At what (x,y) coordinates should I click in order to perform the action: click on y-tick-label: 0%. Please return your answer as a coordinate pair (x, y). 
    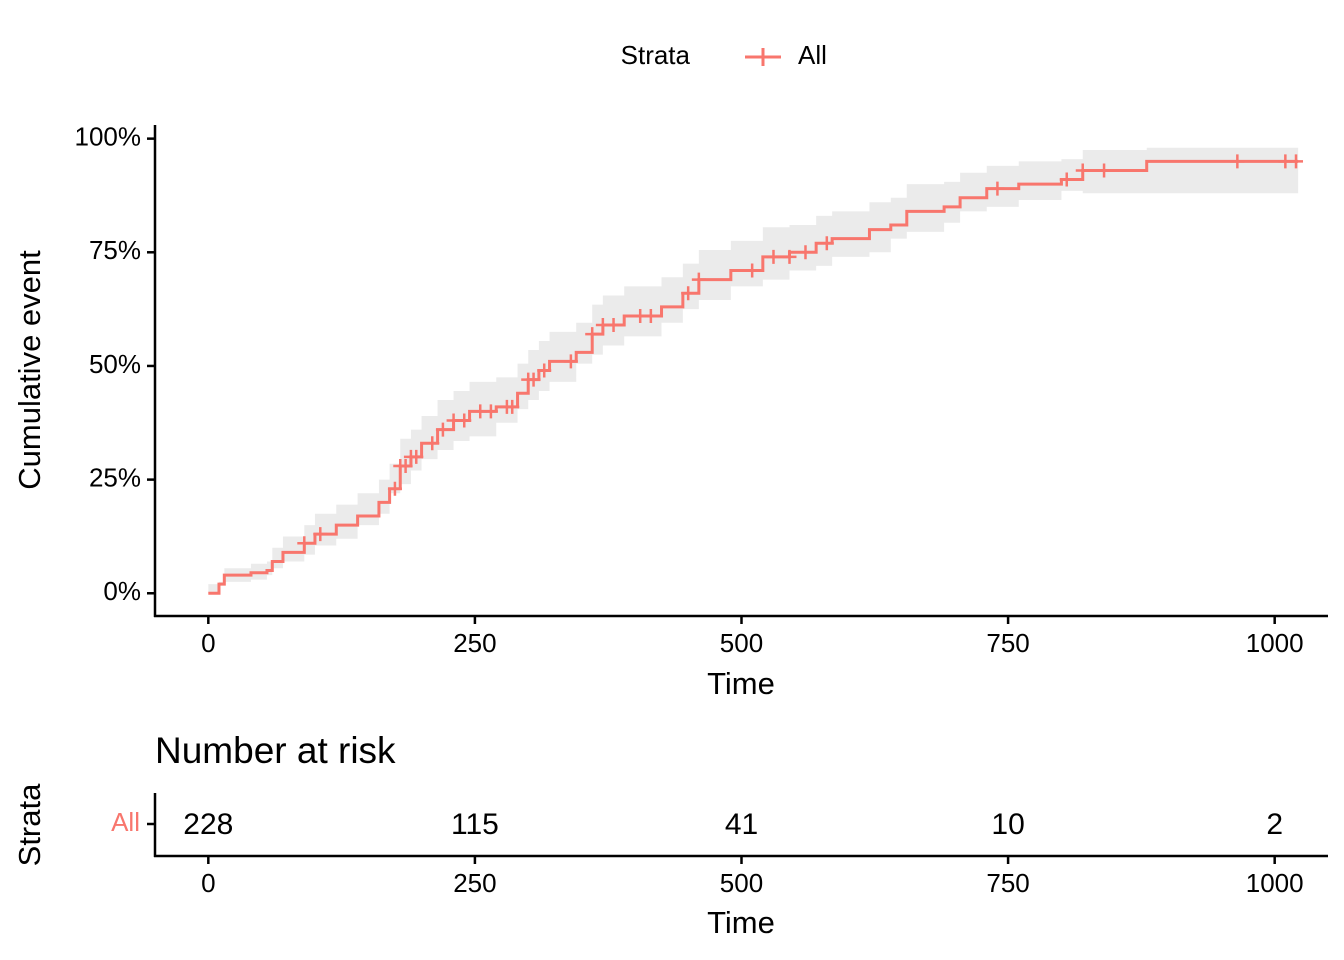
    Looking at the image, I should click on (122, 591).